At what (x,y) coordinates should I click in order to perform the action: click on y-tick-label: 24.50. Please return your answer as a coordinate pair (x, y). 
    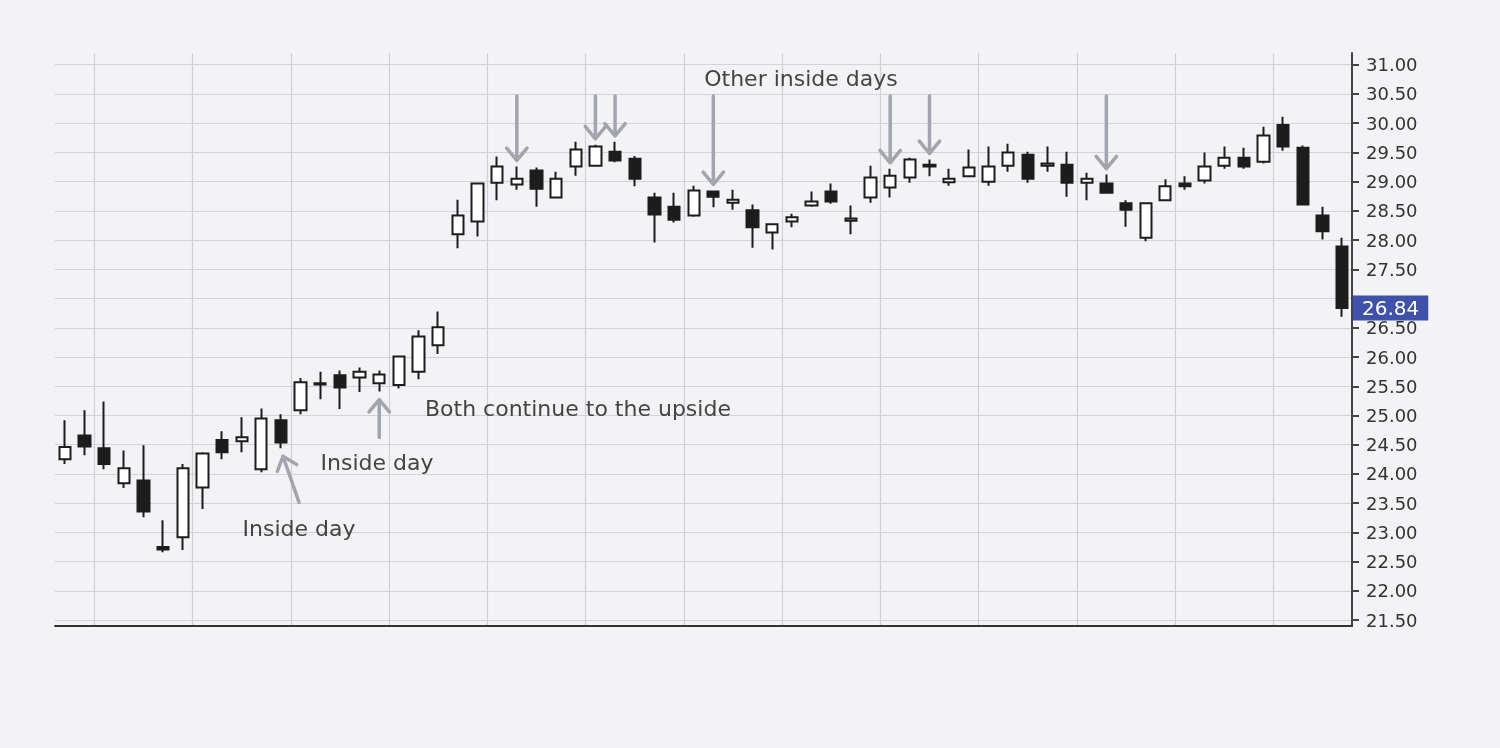
    Looking at the image, I should click on (1392, 445).